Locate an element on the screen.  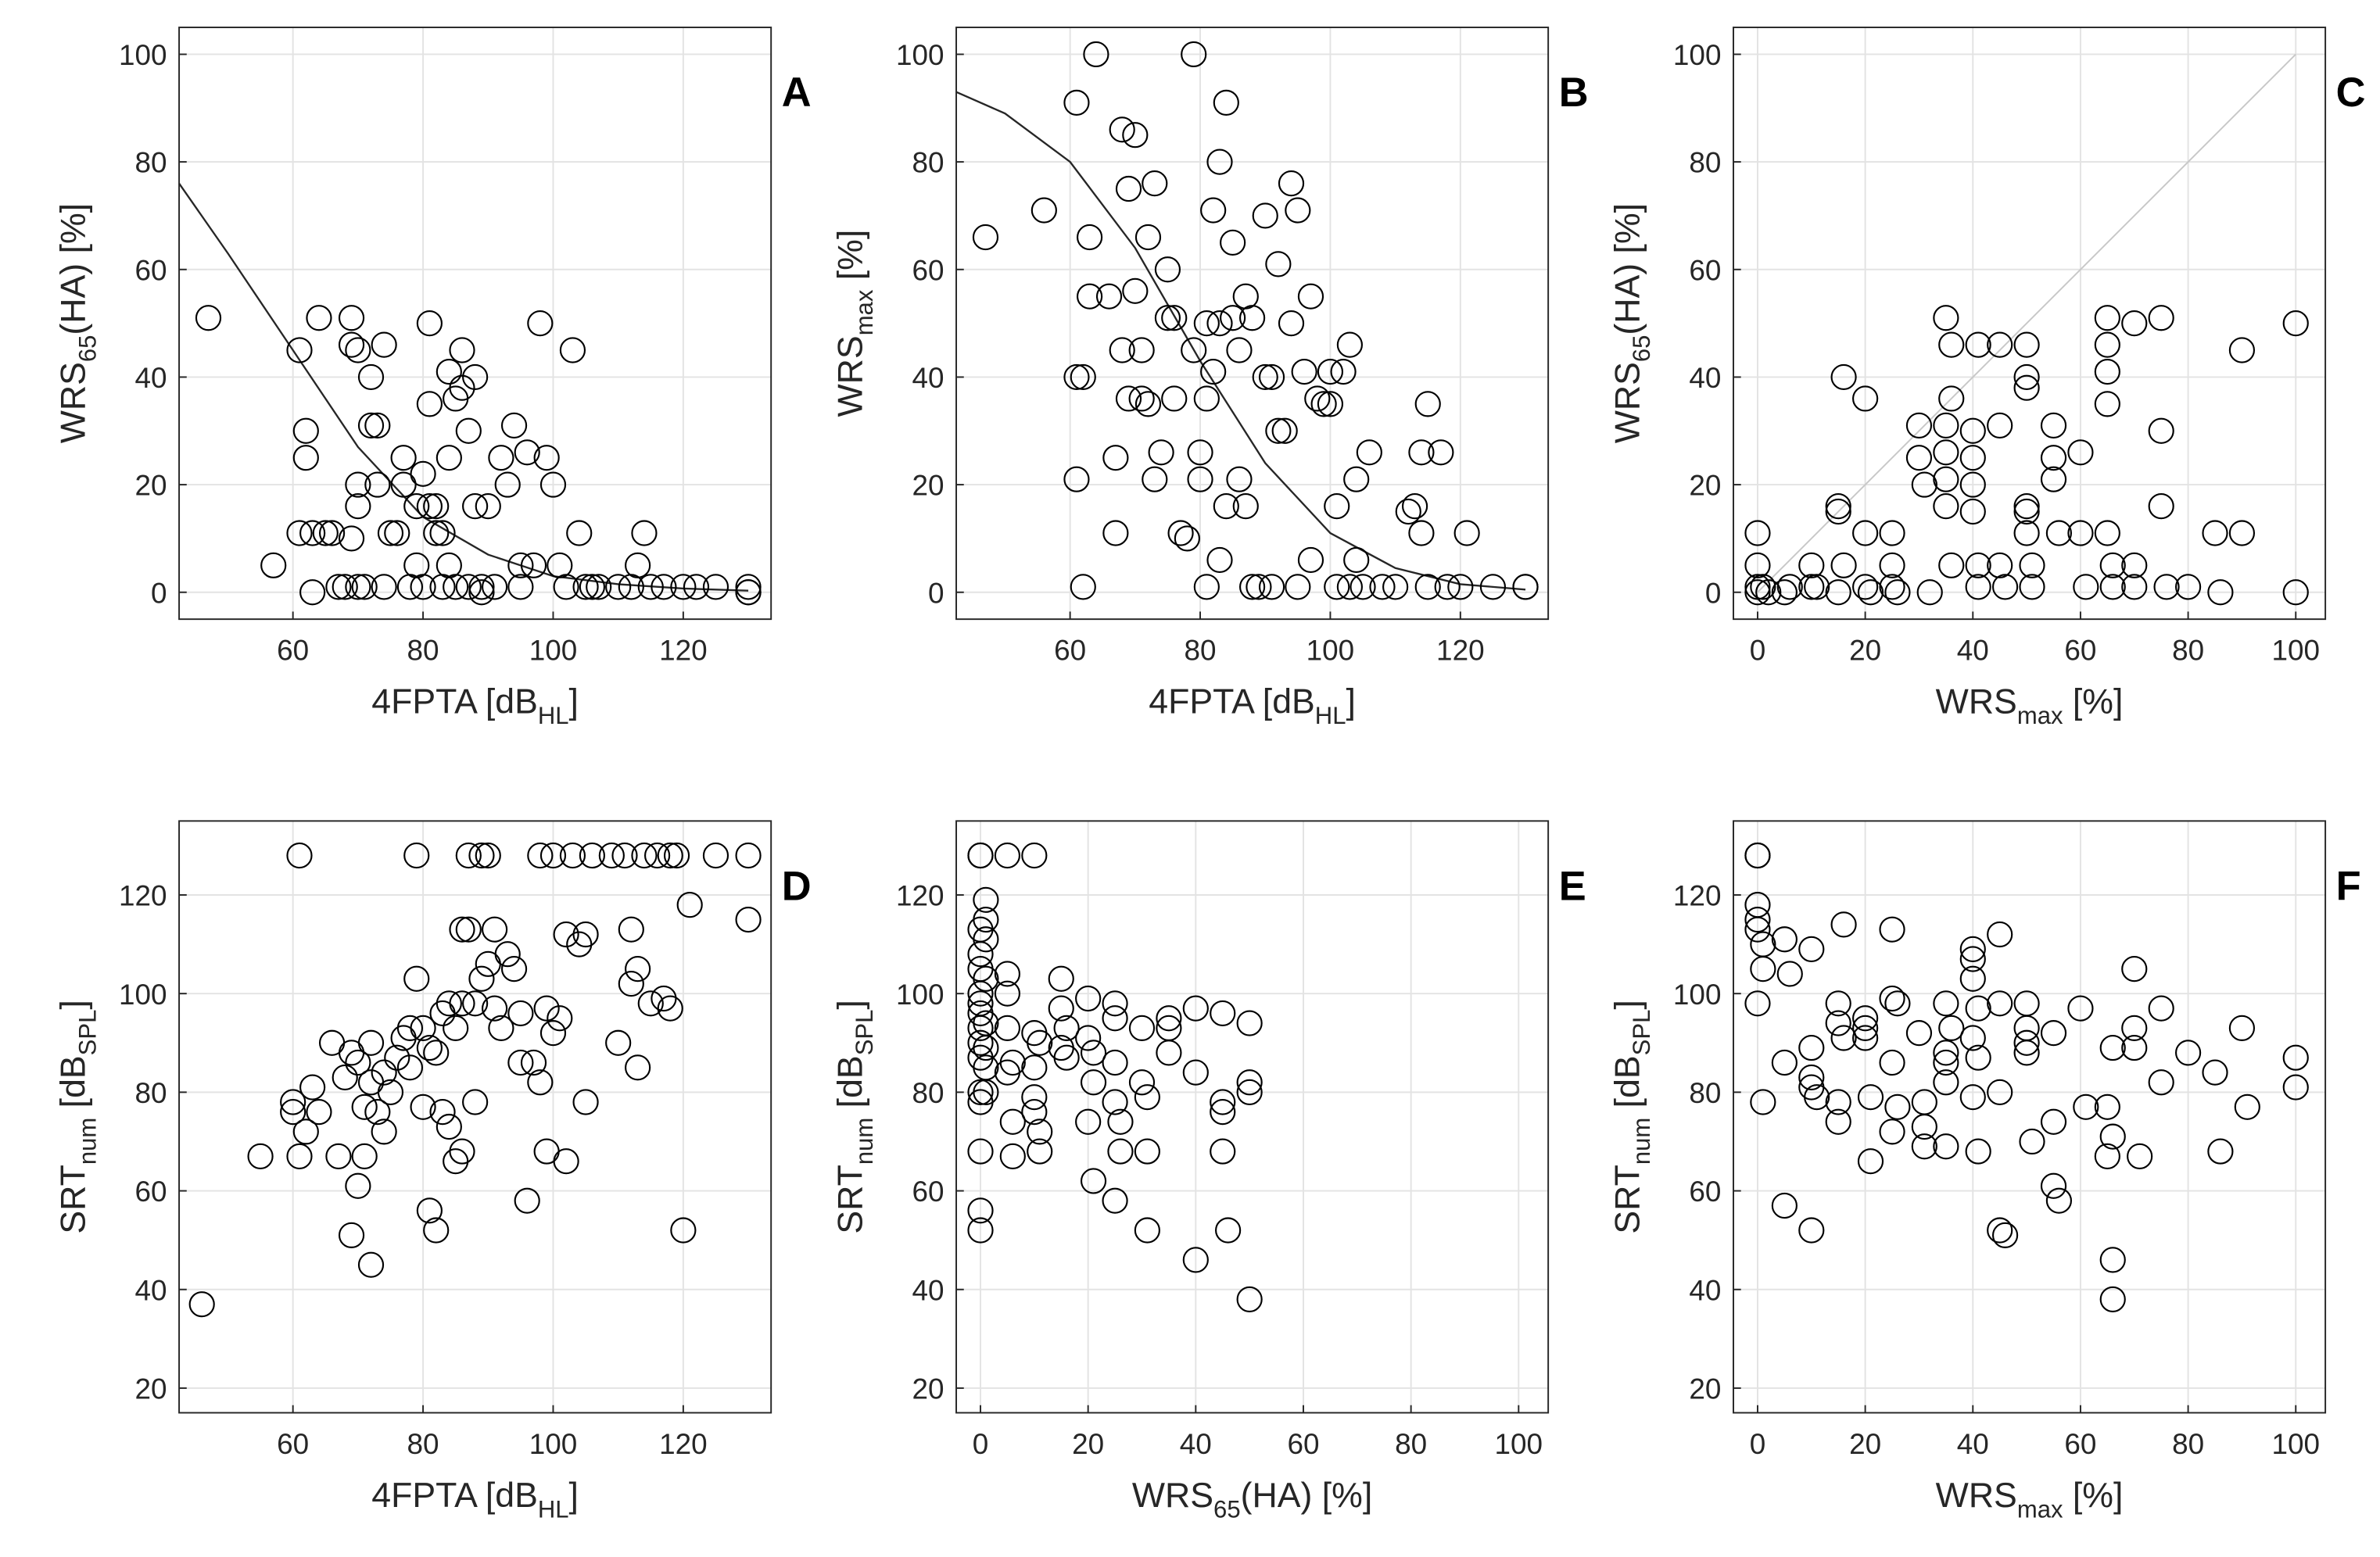
axes-box is located at coordinates (475, 1117).